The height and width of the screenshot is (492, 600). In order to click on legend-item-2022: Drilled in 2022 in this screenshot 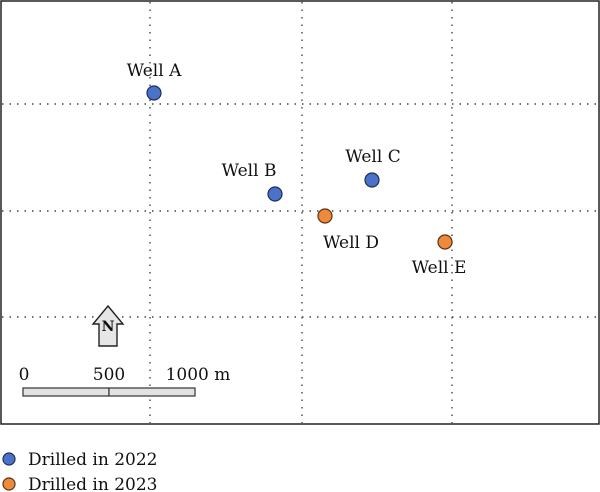, I will do `click(79, 460)`.